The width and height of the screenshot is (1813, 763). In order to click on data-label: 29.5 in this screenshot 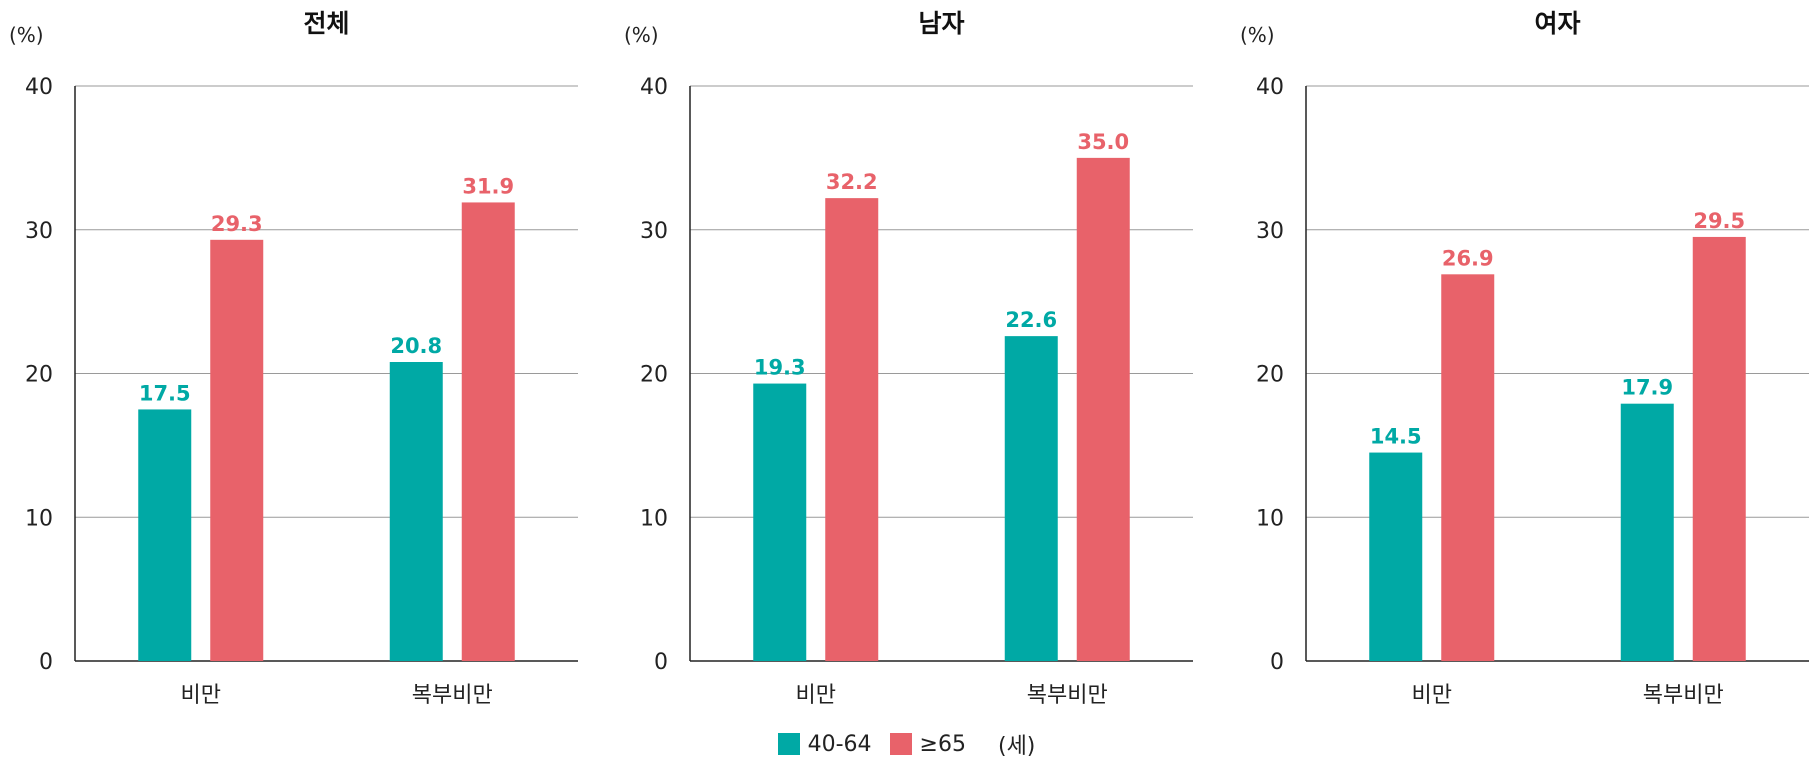, I will do `click(1719, 221)`.